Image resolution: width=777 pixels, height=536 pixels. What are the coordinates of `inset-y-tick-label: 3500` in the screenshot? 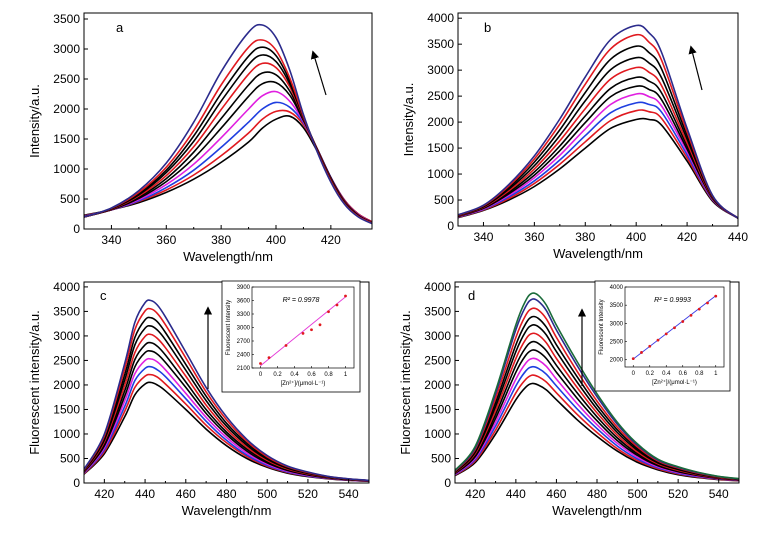 It's located at (617, 306).